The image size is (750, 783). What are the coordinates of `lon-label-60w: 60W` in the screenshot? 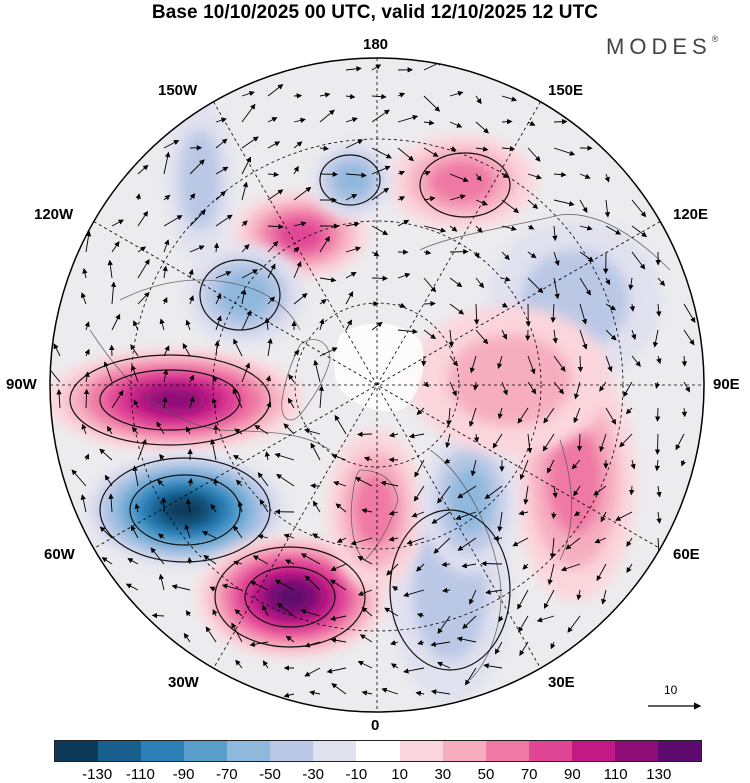 It's located at (59, 554).